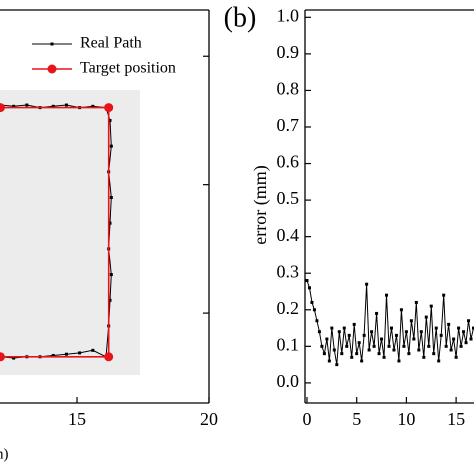  I want to click on y-tick-label: 0.0, so click(288, 381).